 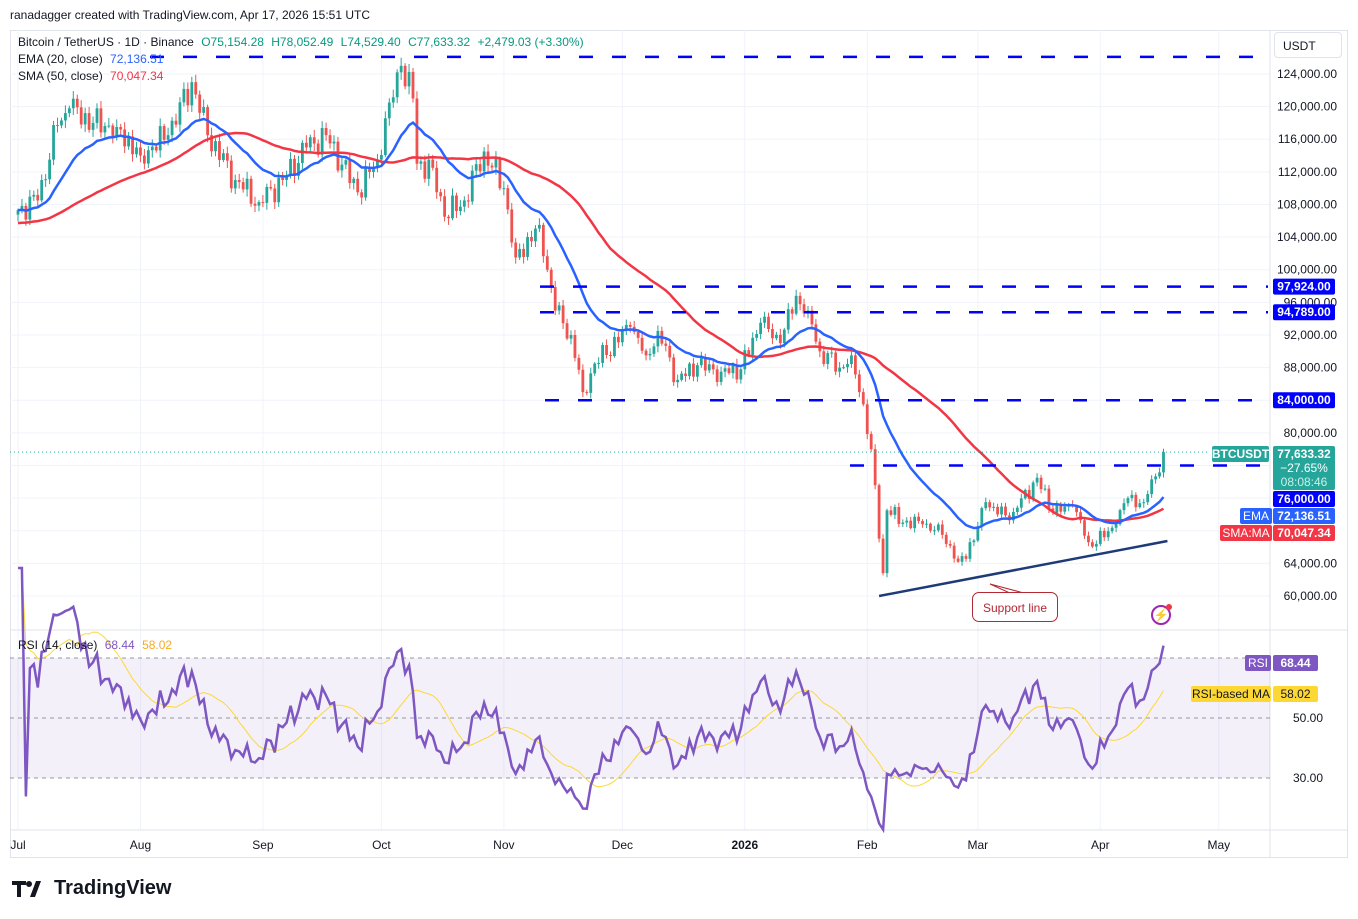 What do you see at coordinates (113, 888) in the screenshot?
I see `brand-name: TradingView` at bounding box center [113, 888].